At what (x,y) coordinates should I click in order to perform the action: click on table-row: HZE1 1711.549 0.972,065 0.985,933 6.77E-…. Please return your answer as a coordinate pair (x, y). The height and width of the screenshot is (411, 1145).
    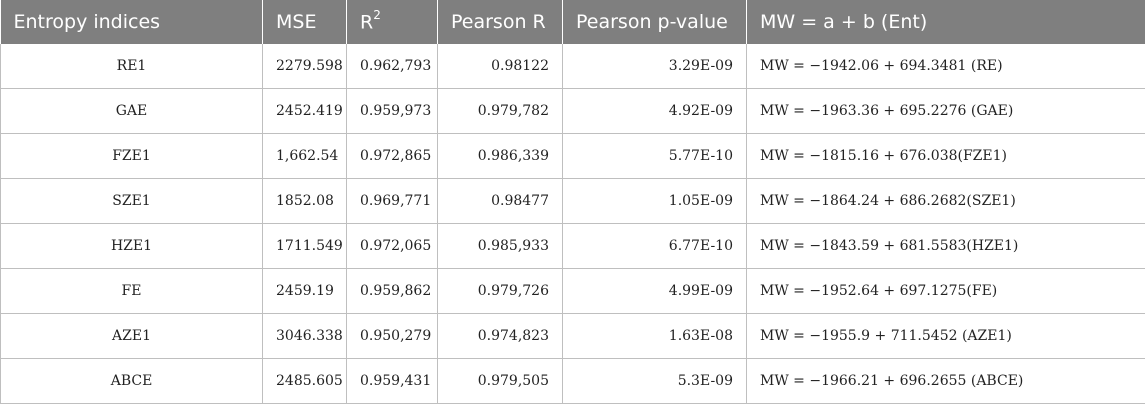
    Looking at the image, I should click on (572, 246).